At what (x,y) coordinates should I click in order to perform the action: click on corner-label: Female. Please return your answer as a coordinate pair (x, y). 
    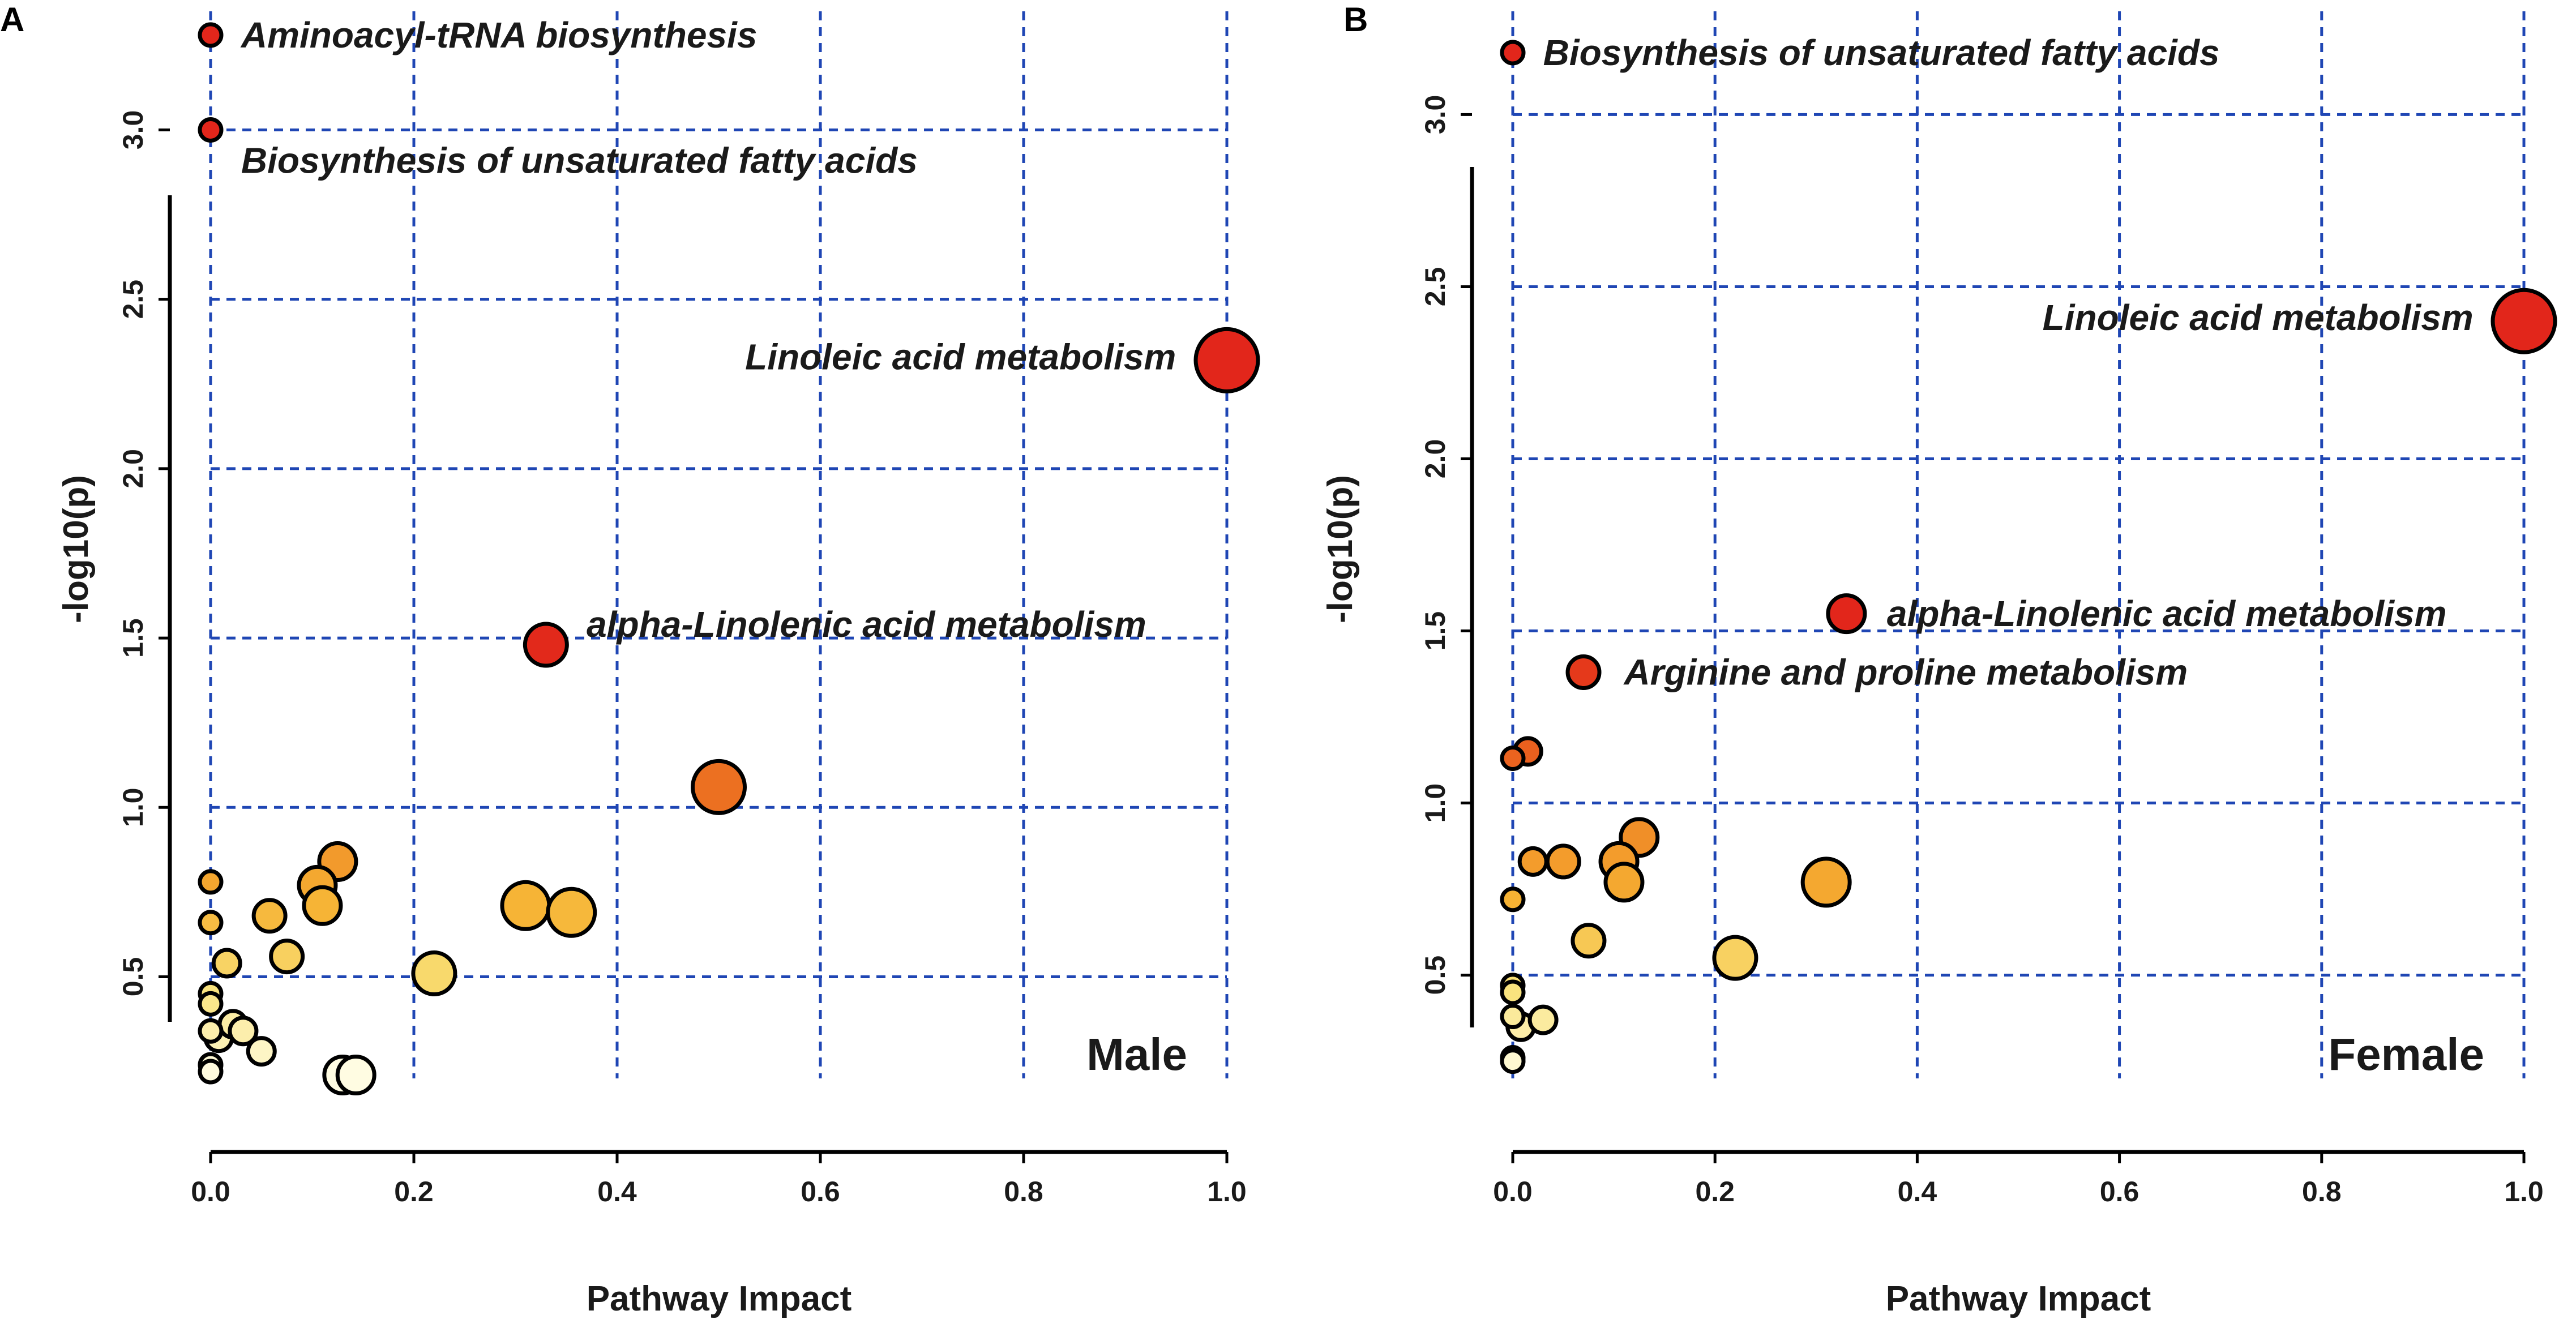
    Looking at the image, I should click on (2406, 1054).